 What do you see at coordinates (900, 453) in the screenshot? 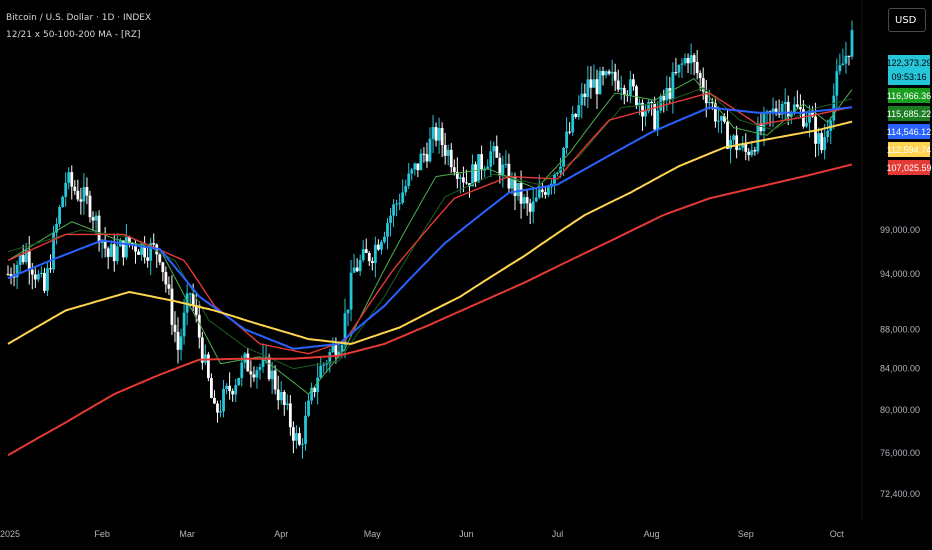
I see `y-tick-label: 76,000.00` at bounding box center [900, 453].